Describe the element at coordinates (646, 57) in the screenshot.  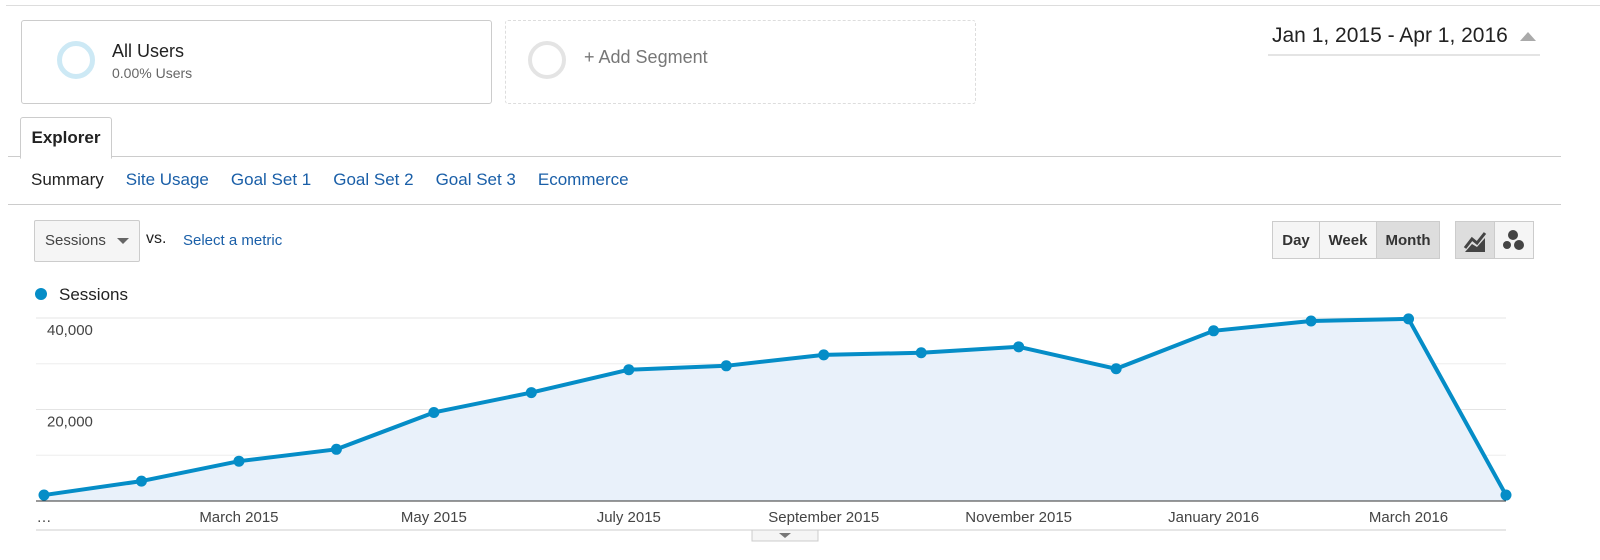
I see `add-segment-label: + Add Segment` at that location.